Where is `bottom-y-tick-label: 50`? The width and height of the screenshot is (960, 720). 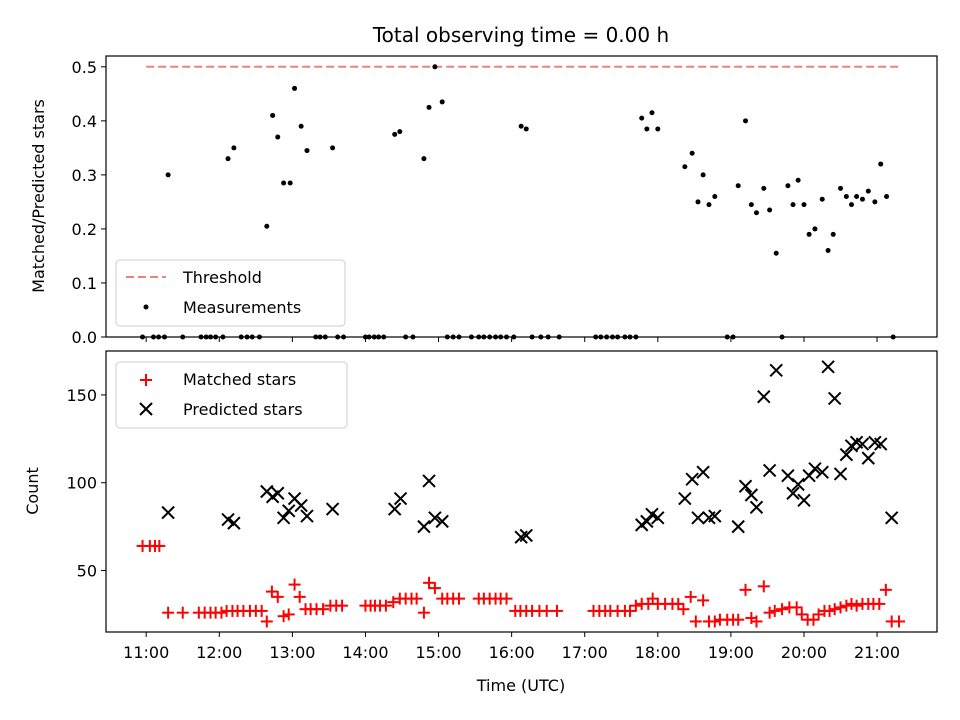 bottom-y-tick-label: 50 is located at coordinates (87, 571).